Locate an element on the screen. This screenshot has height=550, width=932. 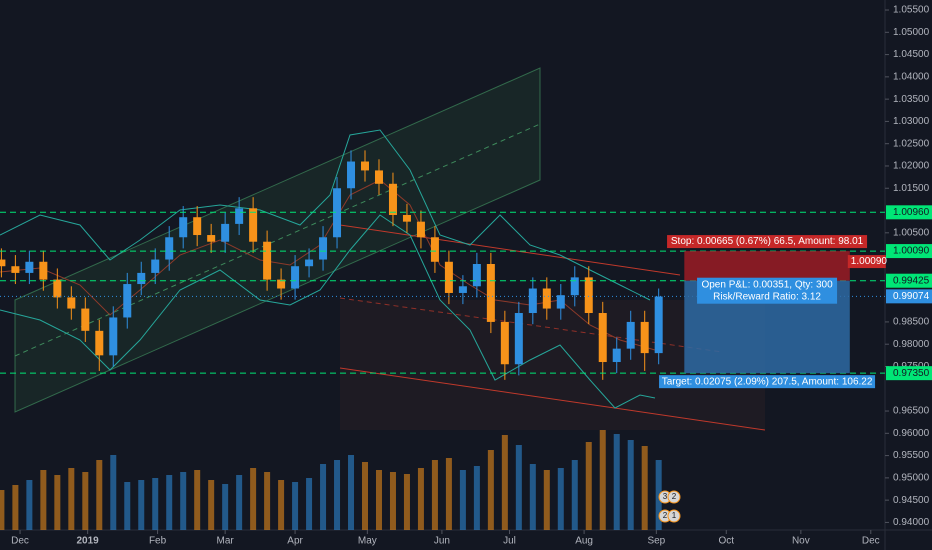
event-badge-label: 1 is located at coordinates (674, 515).